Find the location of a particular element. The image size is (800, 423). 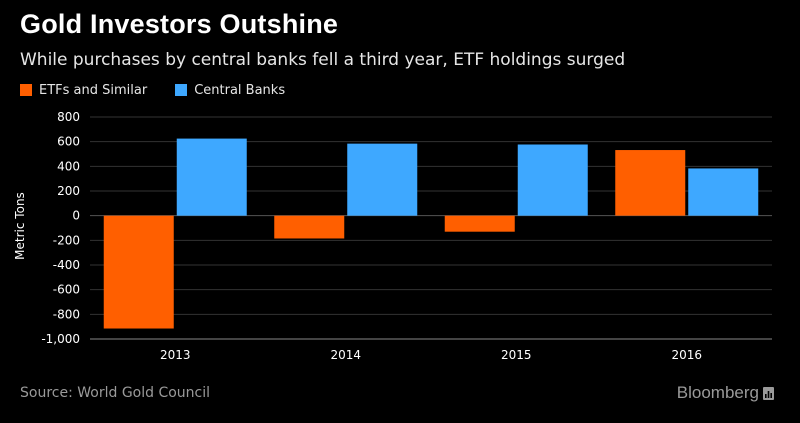

y-tick-label: 600 is located at coordinates (68, 142).